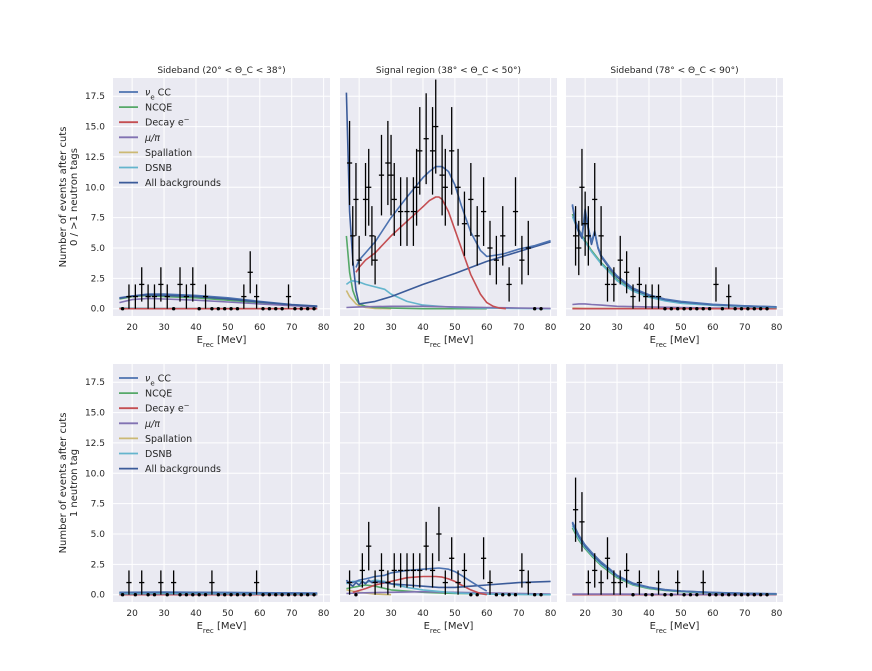 This screenshot has height=671, width=872. Describe the element at coordinates (681, 328) in the screenshot. I see `x-tick-label: 50` at that location.